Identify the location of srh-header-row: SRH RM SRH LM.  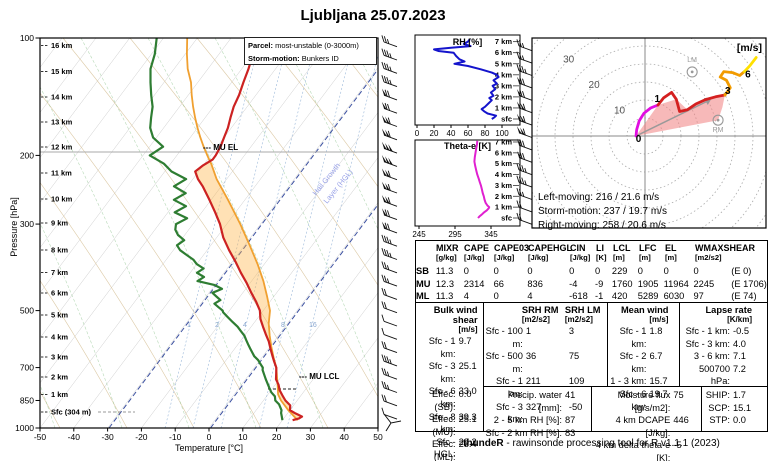
(542, 310).